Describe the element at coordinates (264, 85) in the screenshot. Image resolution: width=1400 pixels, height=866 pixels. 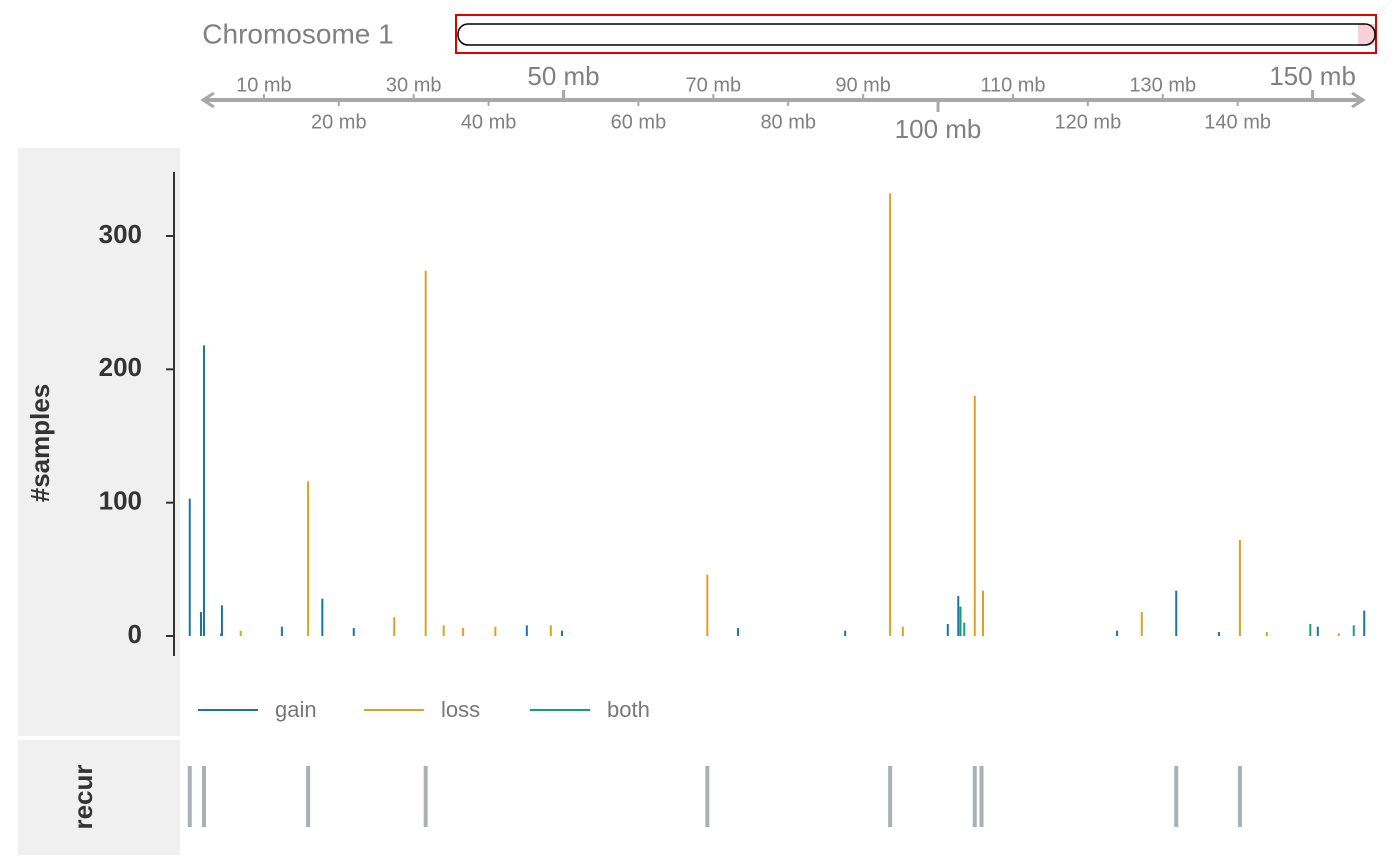
I see `x-tick-label: 10 mb` at that location.